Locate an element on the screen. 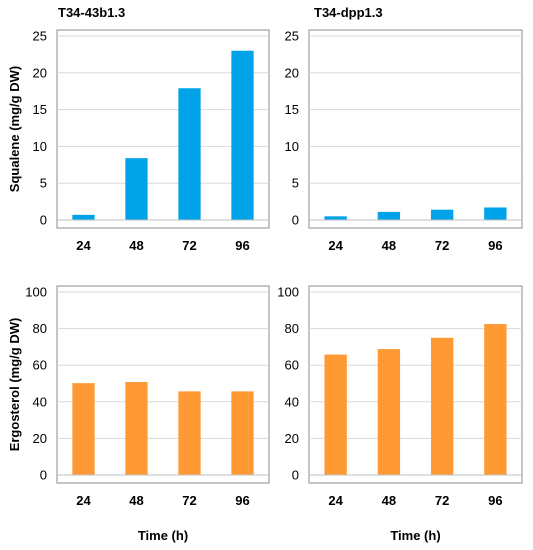 The image size is (533, 550). chart-2-y-tick-label: 5 is located at coordinates (295, 183).